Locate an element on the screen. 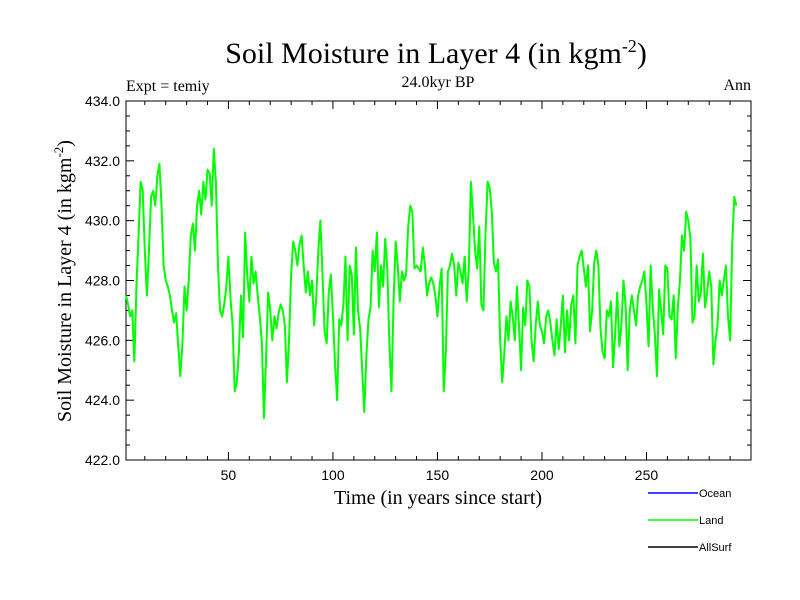 Image resolution: width=800 pixels, height=600 pixels. legend-label-land: Land is located at coordinates (711, 521).